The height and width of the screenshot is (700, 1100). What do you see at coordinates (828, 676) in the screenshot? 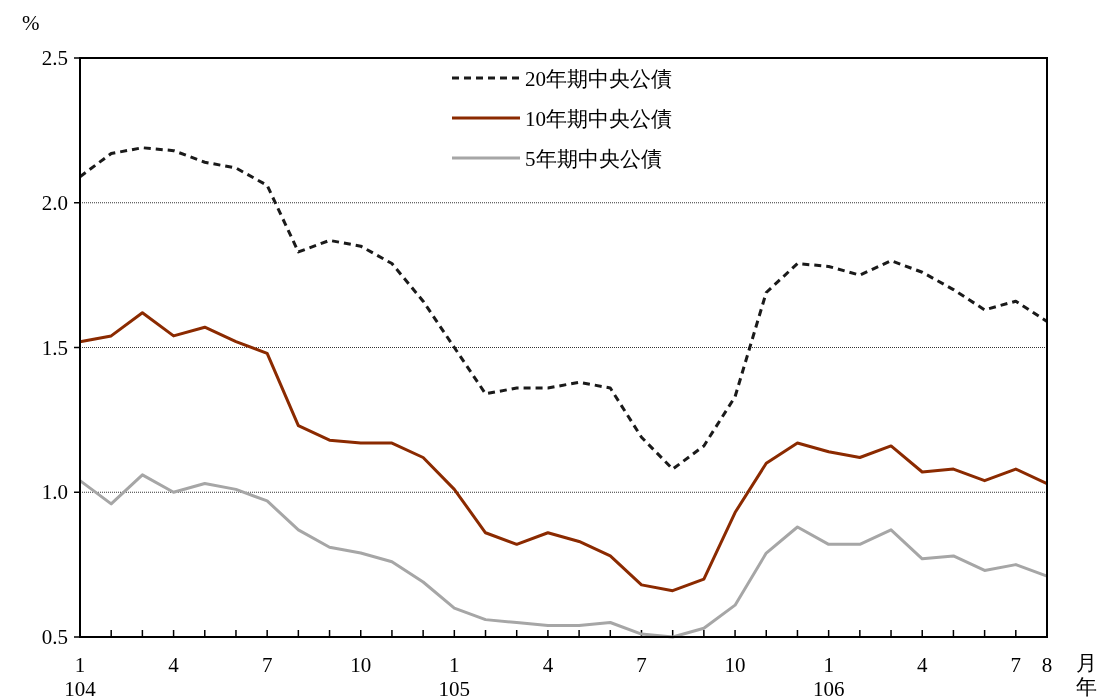
I see `x-tick-label: 1 106` at bounding box center [828, 676].